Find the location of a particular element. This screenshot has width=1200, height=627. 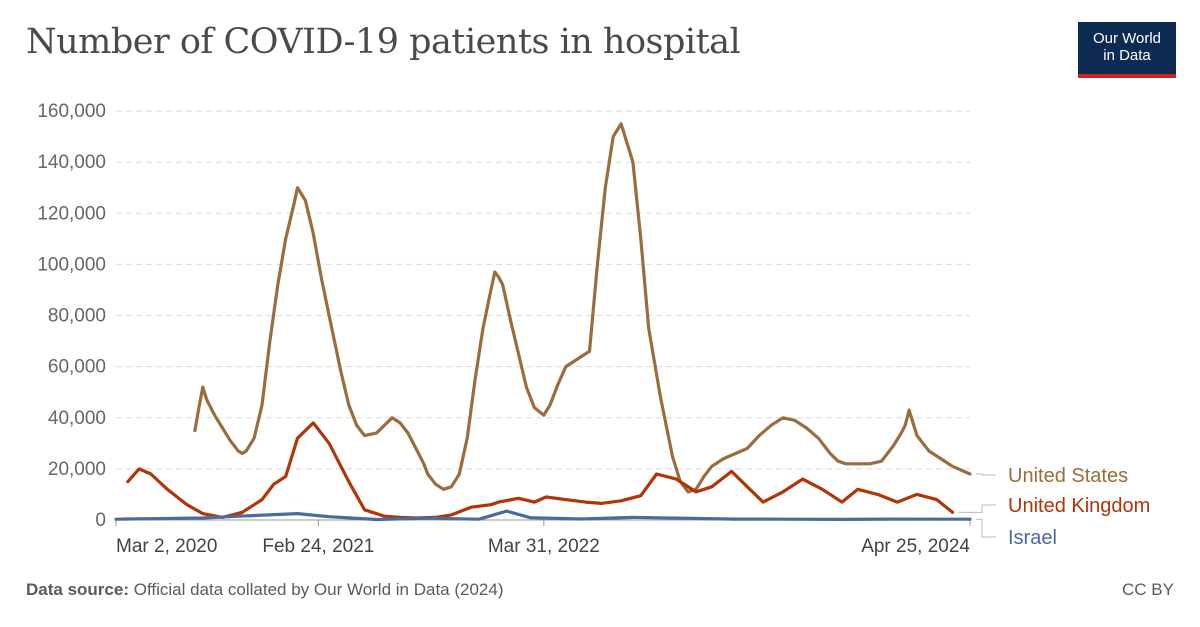

legend-label: United Kingdom is located at coordinates (1079, 506).